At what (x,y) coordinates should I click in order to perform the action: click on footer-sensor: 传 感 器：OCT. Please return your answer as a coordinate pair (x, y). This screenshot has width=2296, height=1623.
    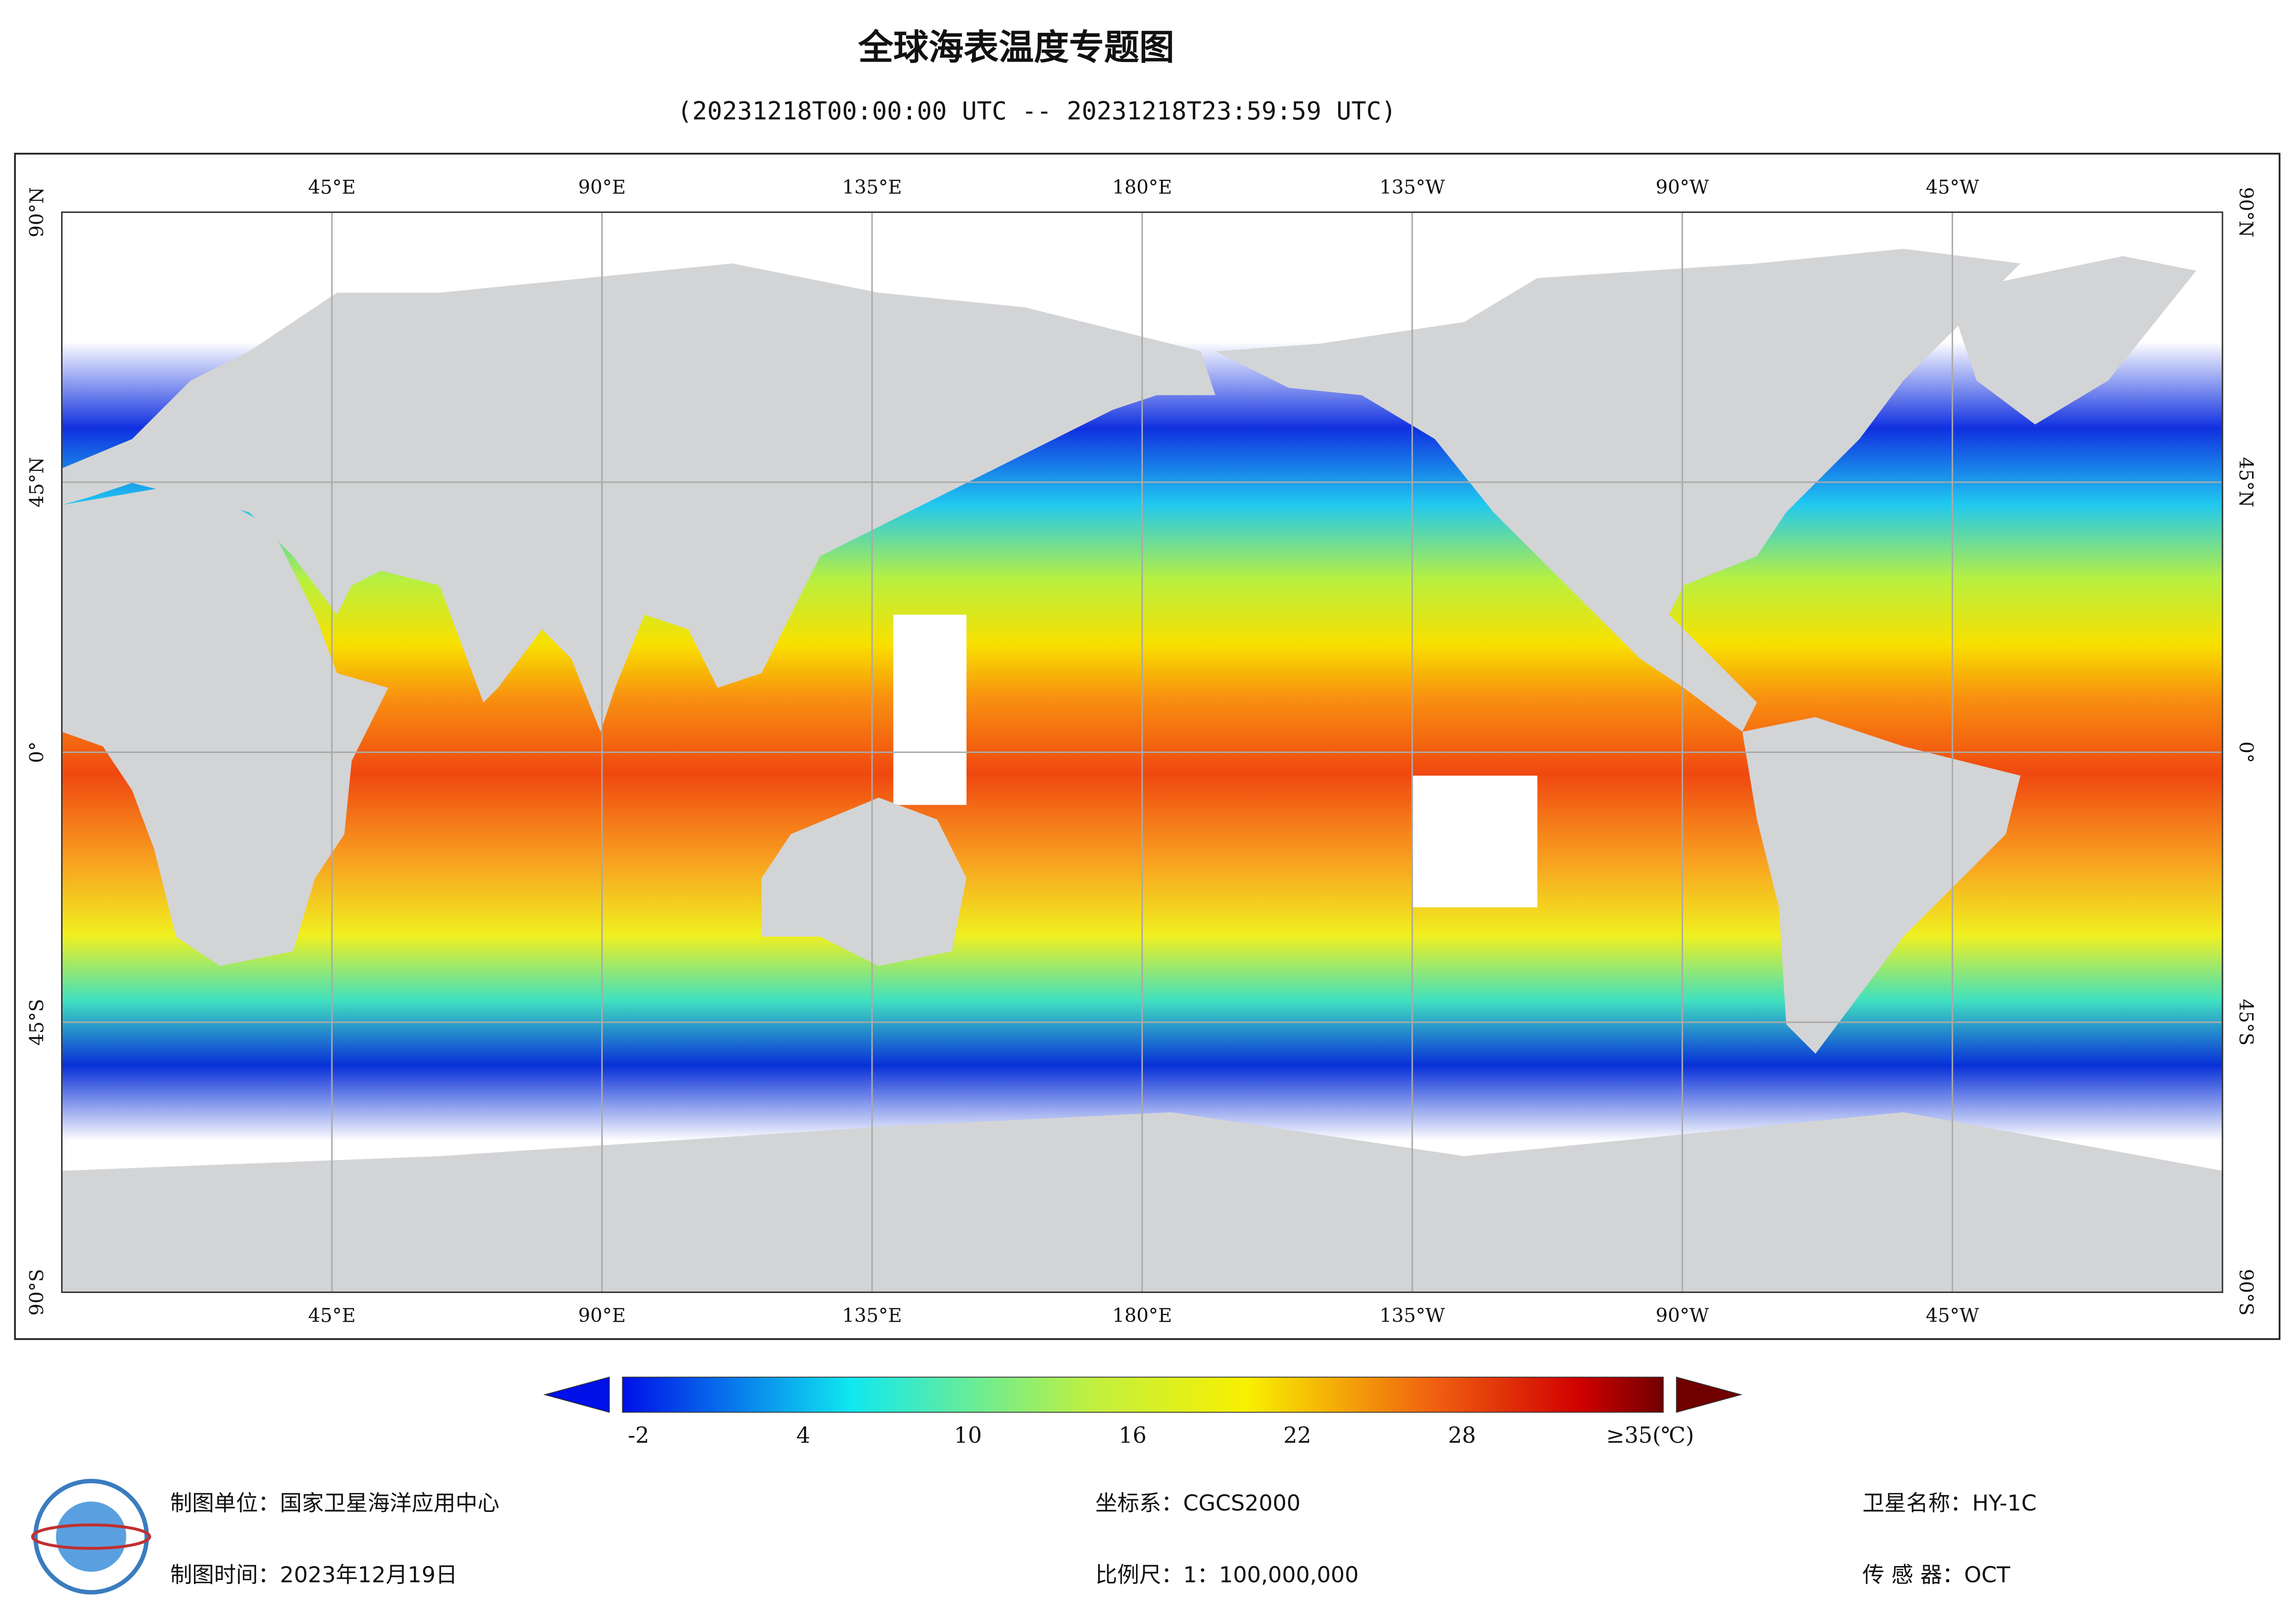
    Looking at the image, I should click on (1936, 1575).